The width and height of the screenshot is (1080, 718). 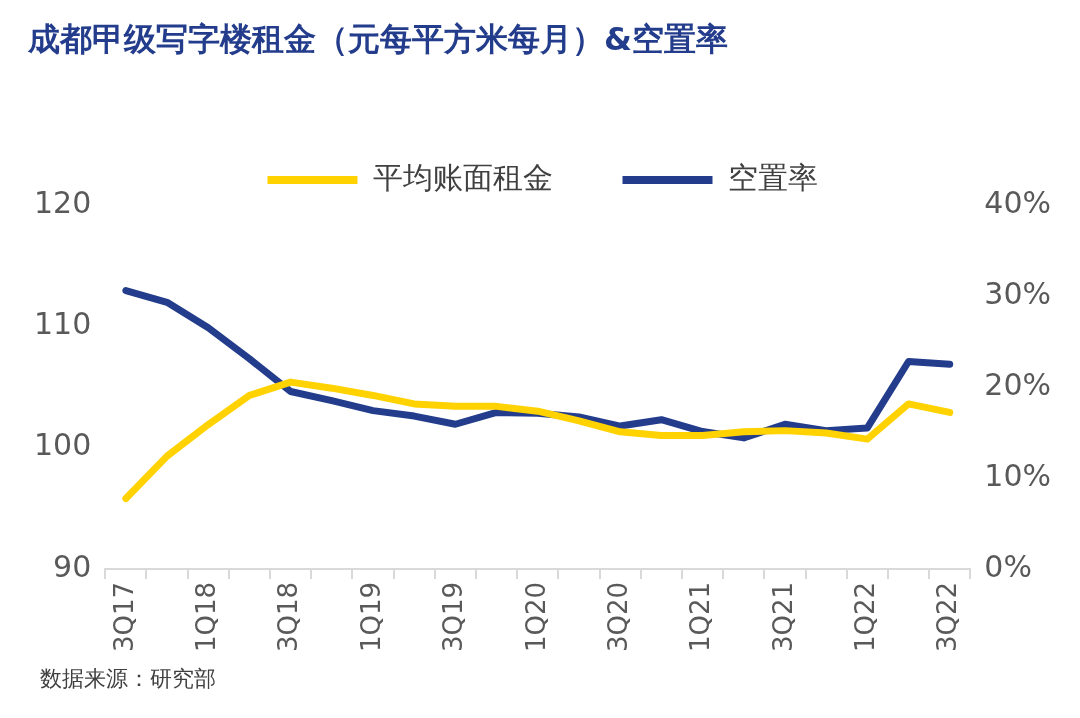 What do you see at coordinates (128, 679) in the screenshot?
I see `source-note: 数据来源：研究部` at bounding box center [128, 679].